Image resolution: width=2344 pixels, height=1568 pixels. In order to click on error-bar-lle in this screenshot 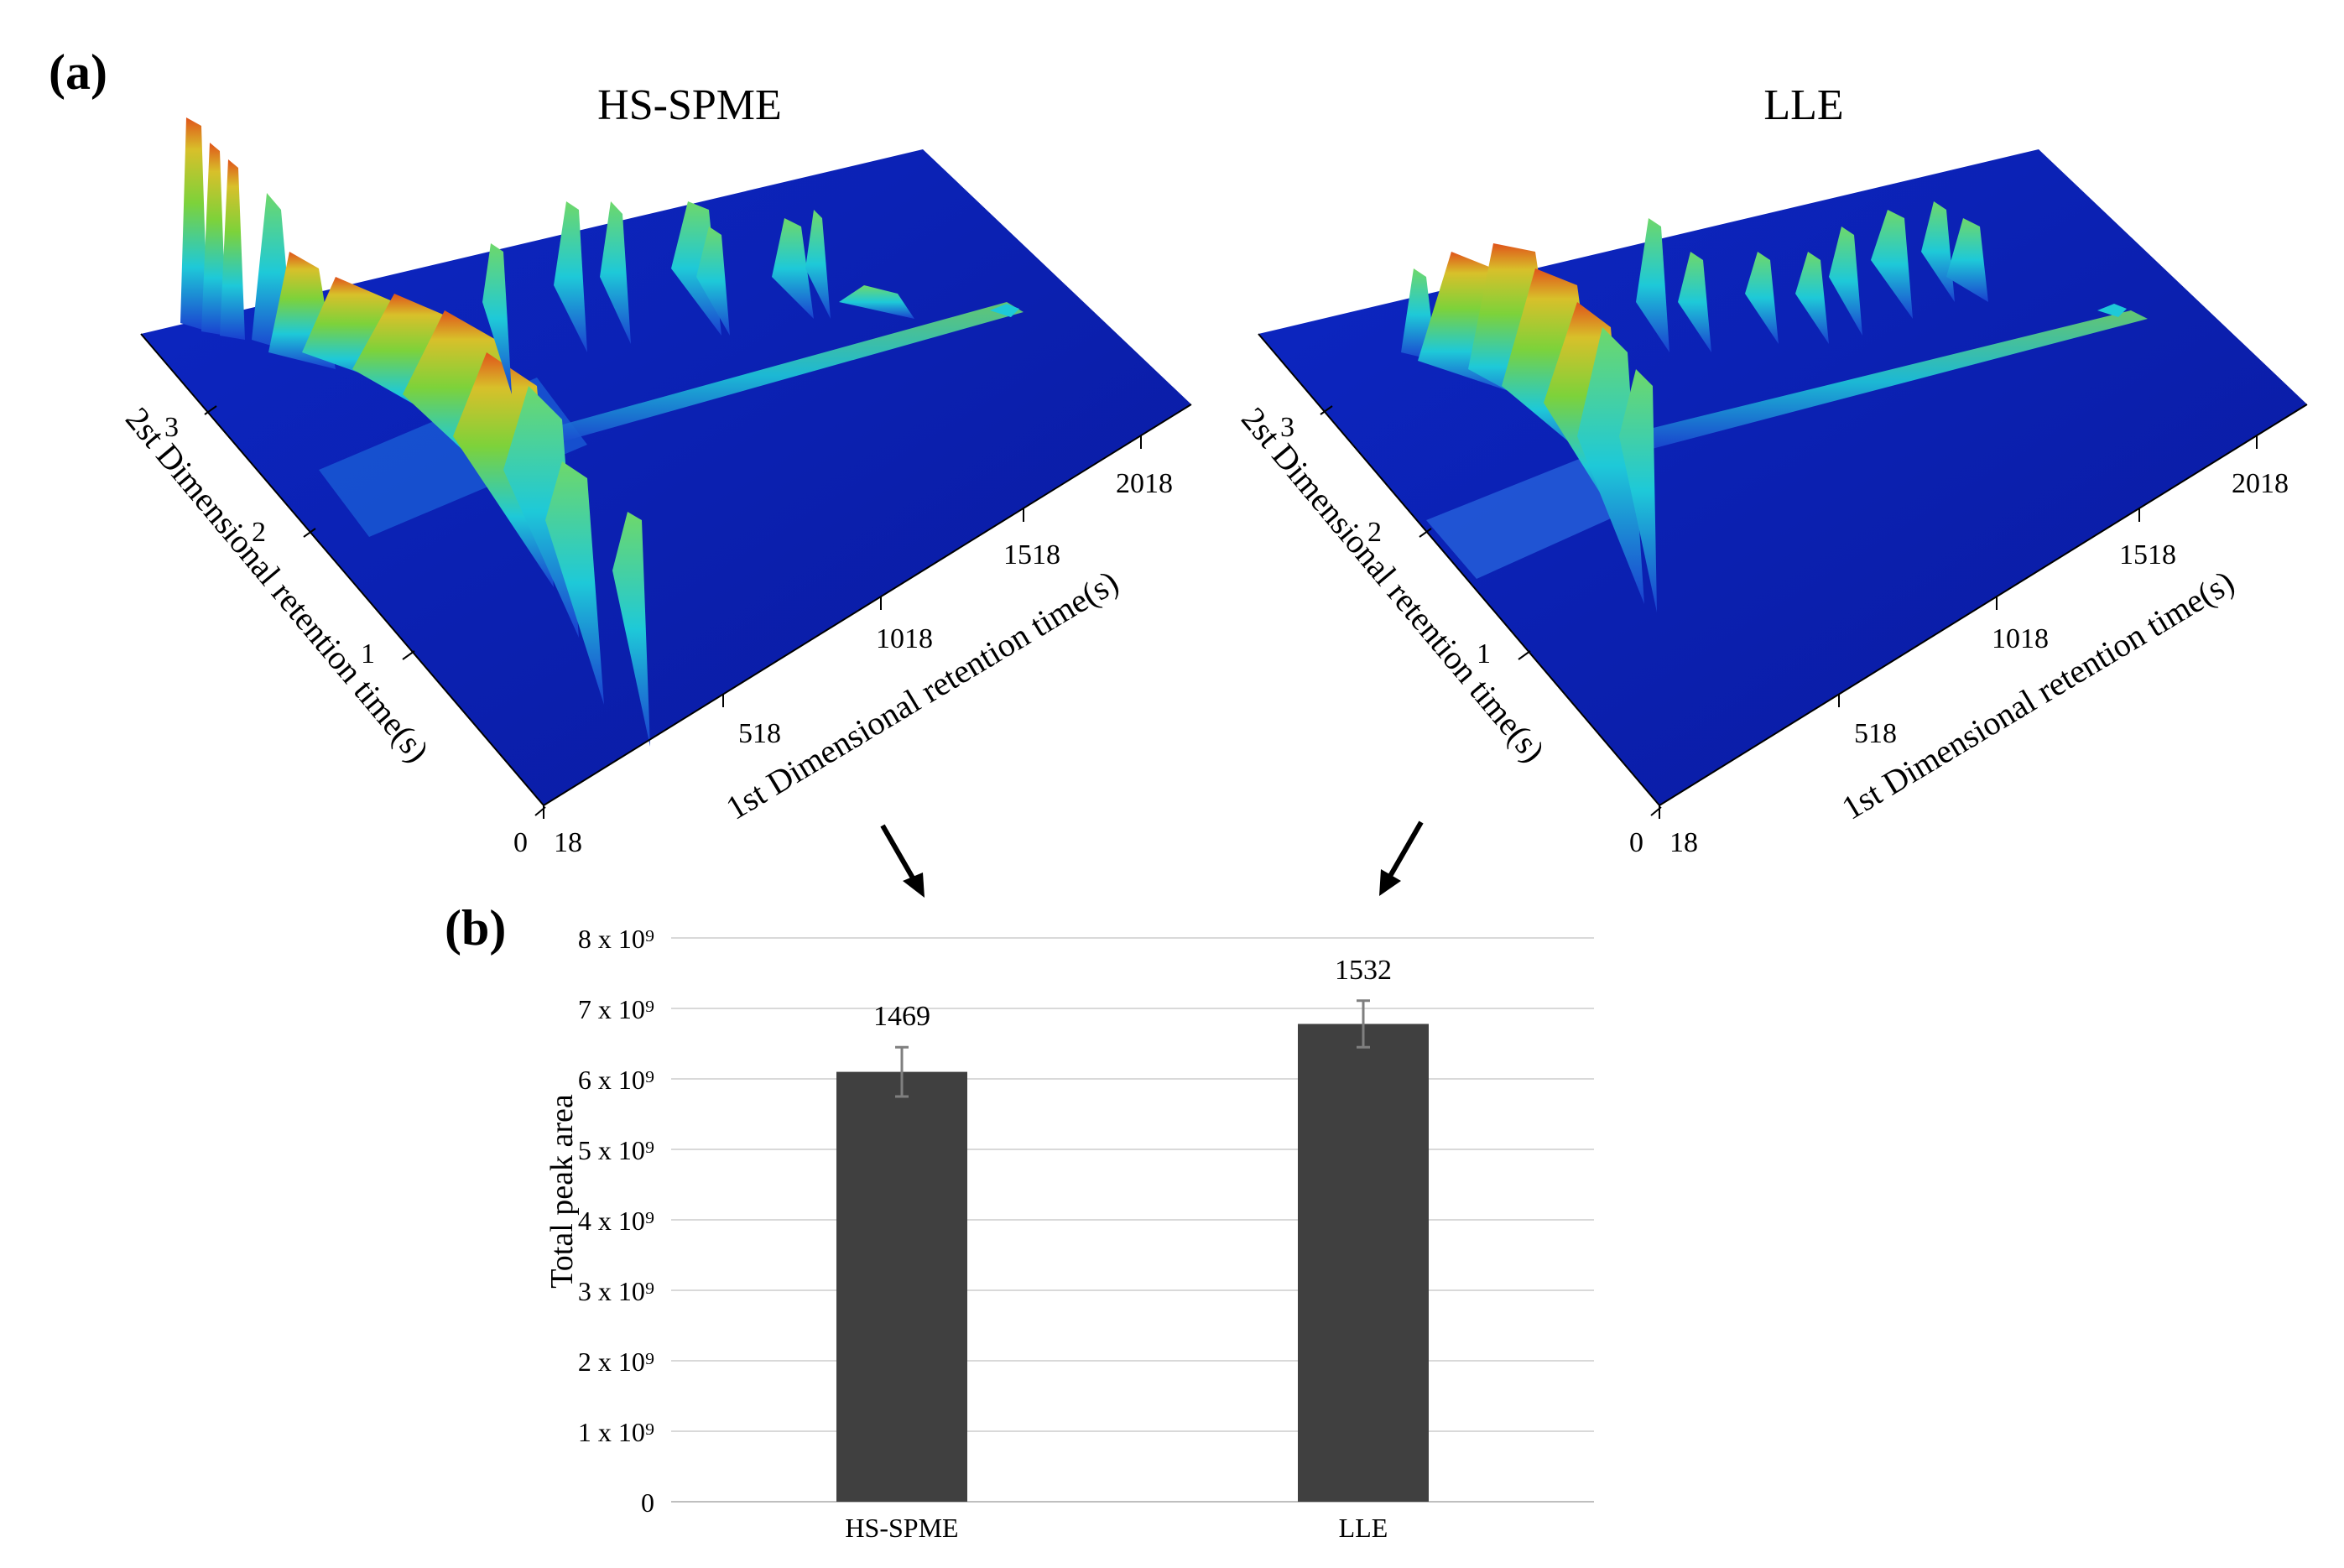, I will do `click(1364, 1024)`.